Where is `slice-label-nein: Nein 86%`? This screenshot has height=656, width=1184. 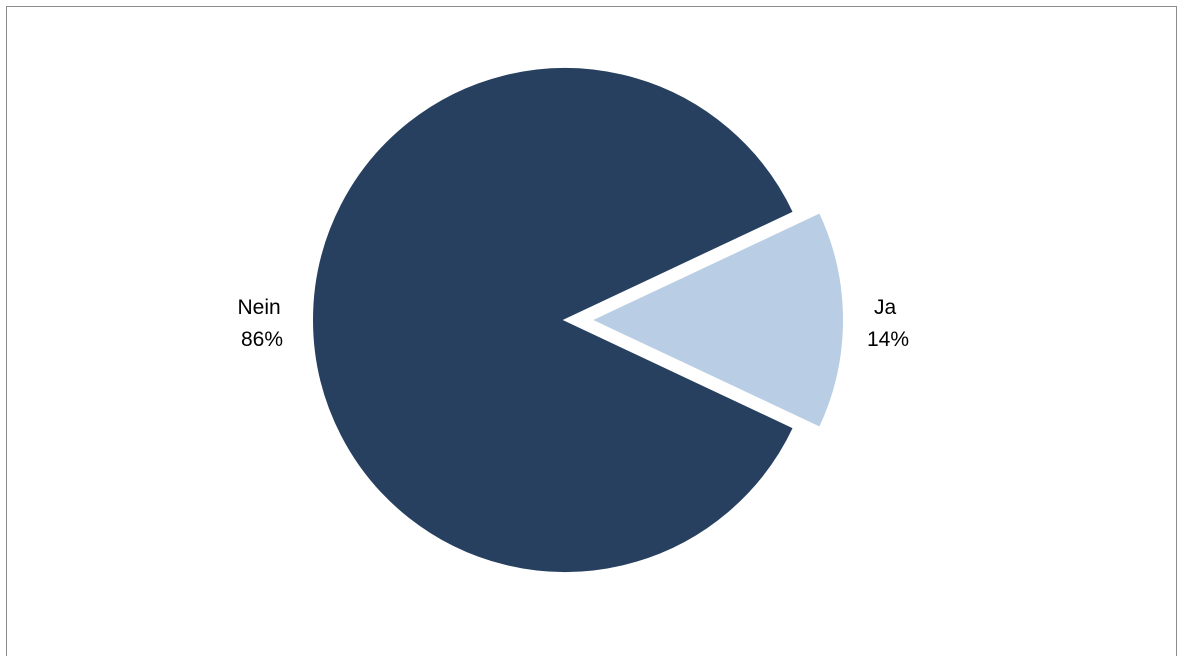
slice-label-nein: Nein 86% is located at coordinates (261, 323).